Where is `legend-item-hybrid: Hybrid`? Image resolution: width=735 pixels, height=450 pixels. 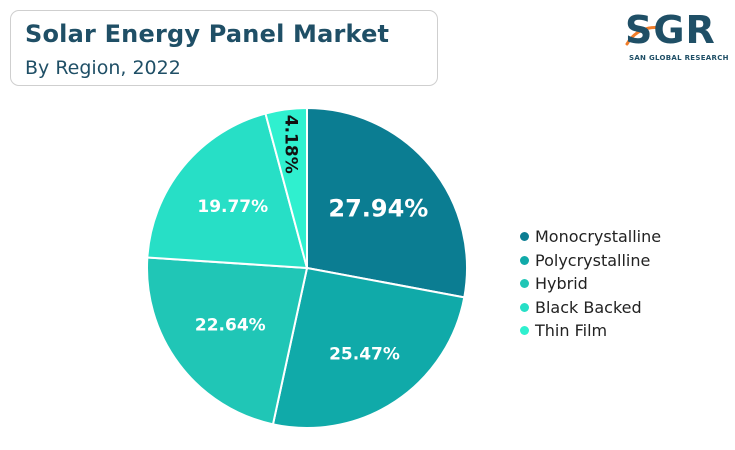 legend-item-hybrid: Hybrid is located at coordinates (590, 284).